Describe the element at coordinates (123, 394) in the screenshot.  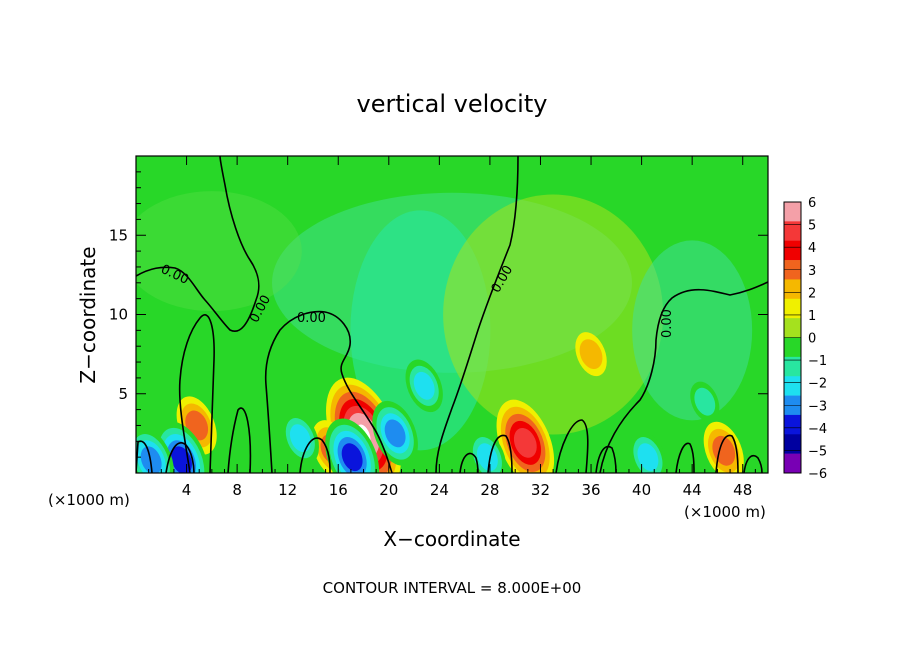
I see `y-tick-label: 5` at that location.